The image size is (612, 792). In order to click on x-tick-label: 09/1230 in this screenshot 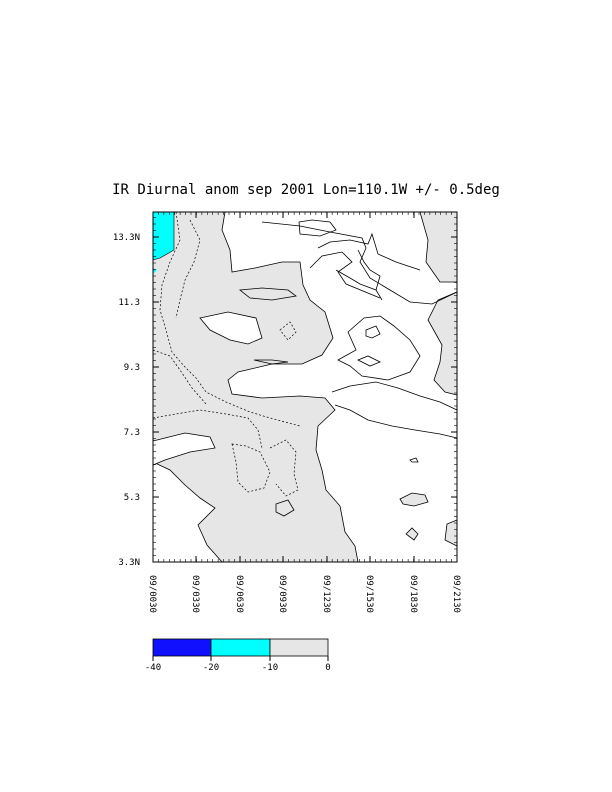, I will do `click(326, 594)`.